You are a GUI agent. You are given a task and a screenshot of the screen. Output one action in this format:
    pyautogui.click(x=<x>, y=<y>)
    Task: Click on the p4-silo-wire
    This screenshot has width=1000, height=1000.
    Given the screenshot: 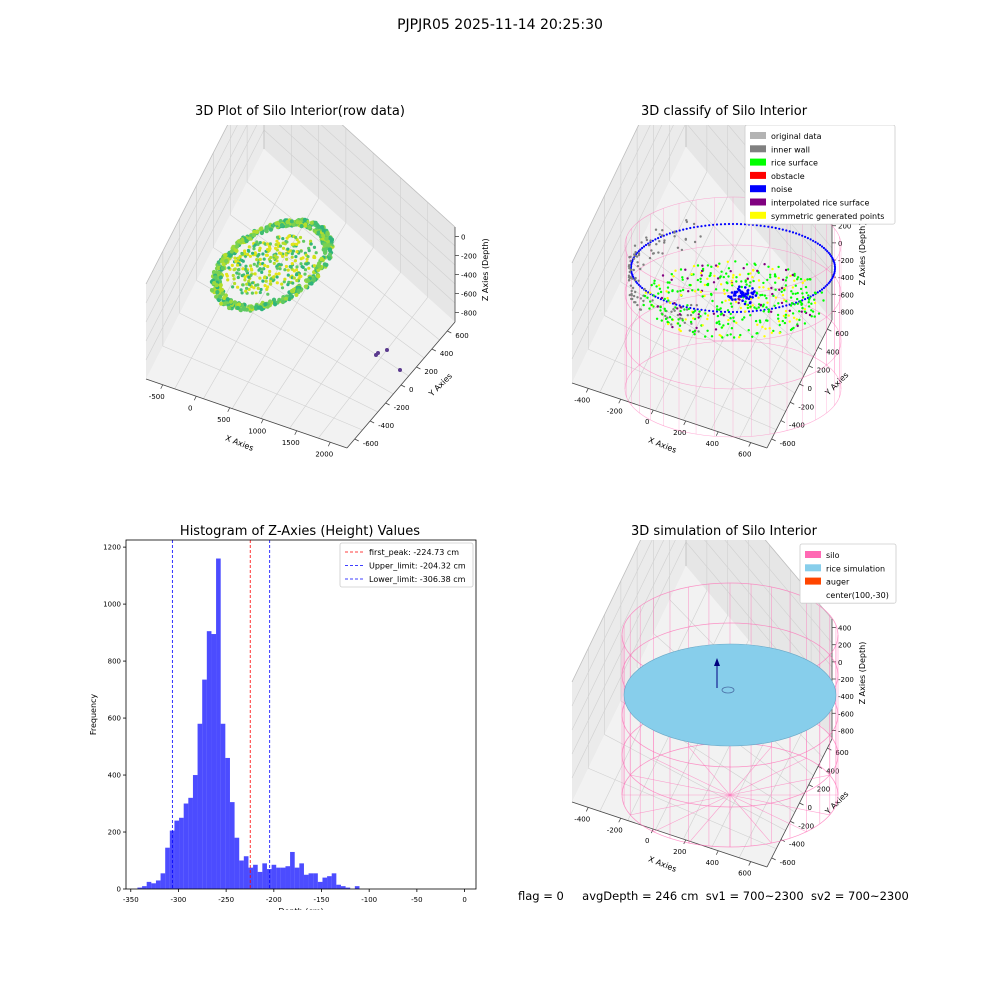 What is the action you would take?
    pyautogui.click(x=709, y=819)
    